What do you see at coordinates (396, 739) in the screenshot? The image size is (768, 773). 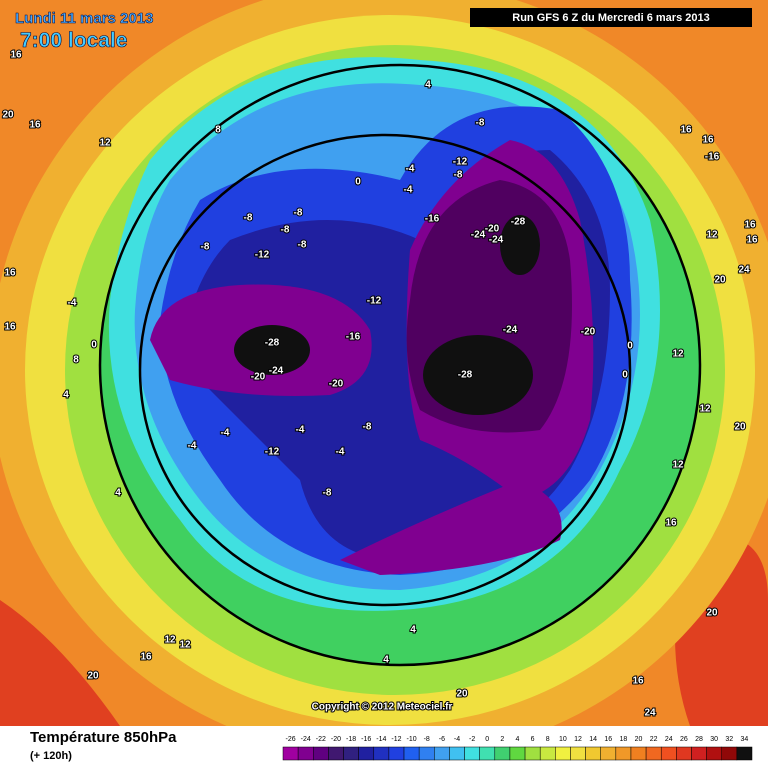 I see `scale-label: -12` at bounding box center [396, 739].